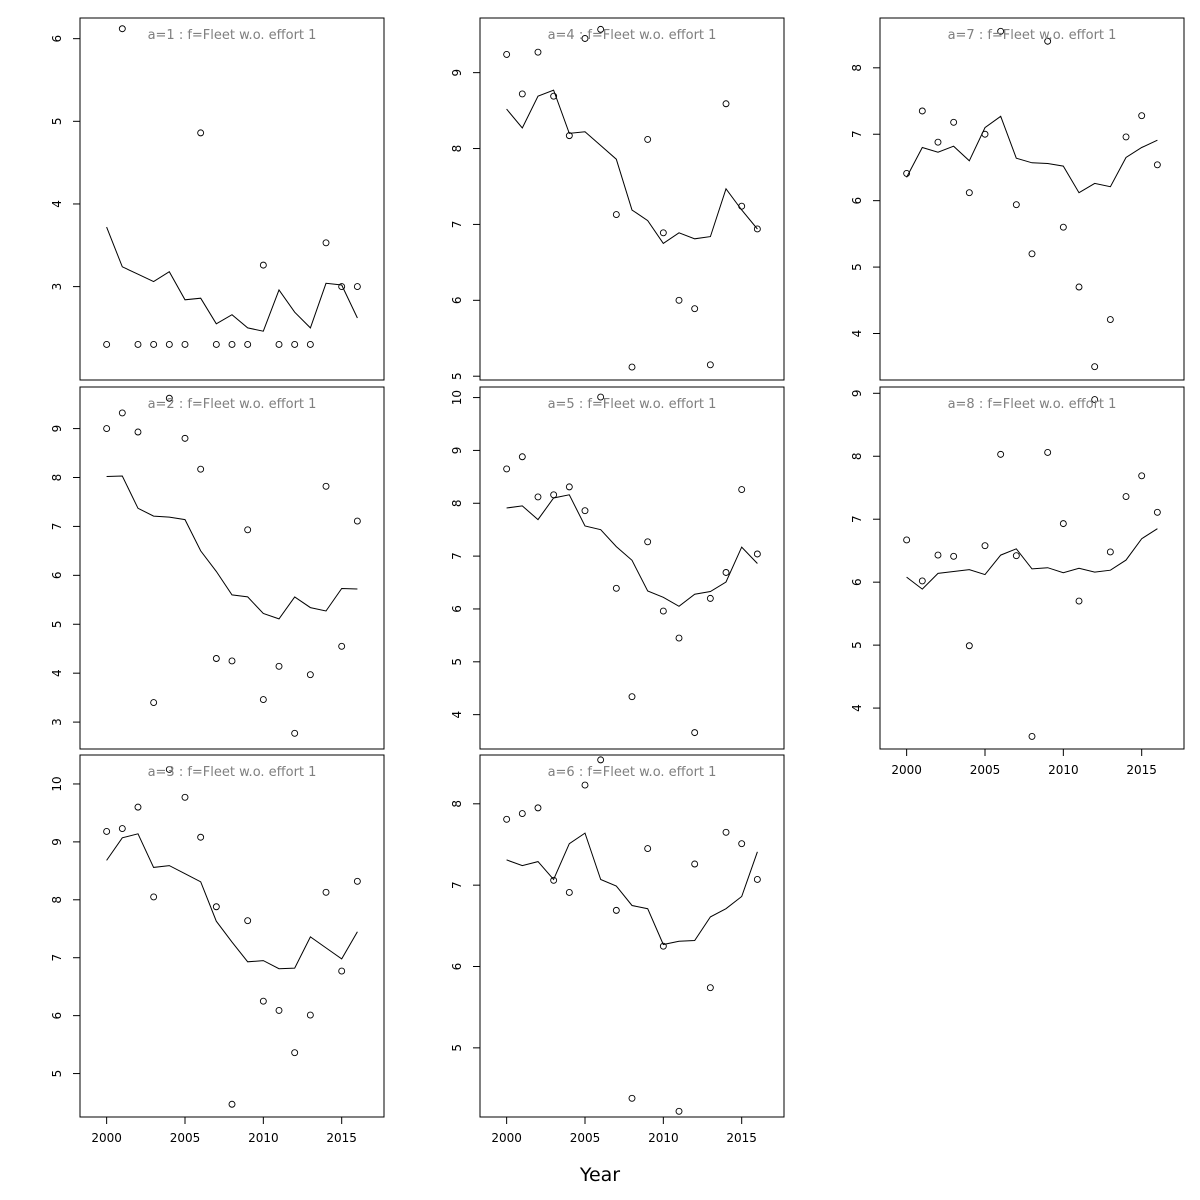  Describe the element at coordinates (217, 199) in the screenshot. I see `panel-1: 3 4 5 6 a=1 : f=Fleet w.o. effort 1` at that location.